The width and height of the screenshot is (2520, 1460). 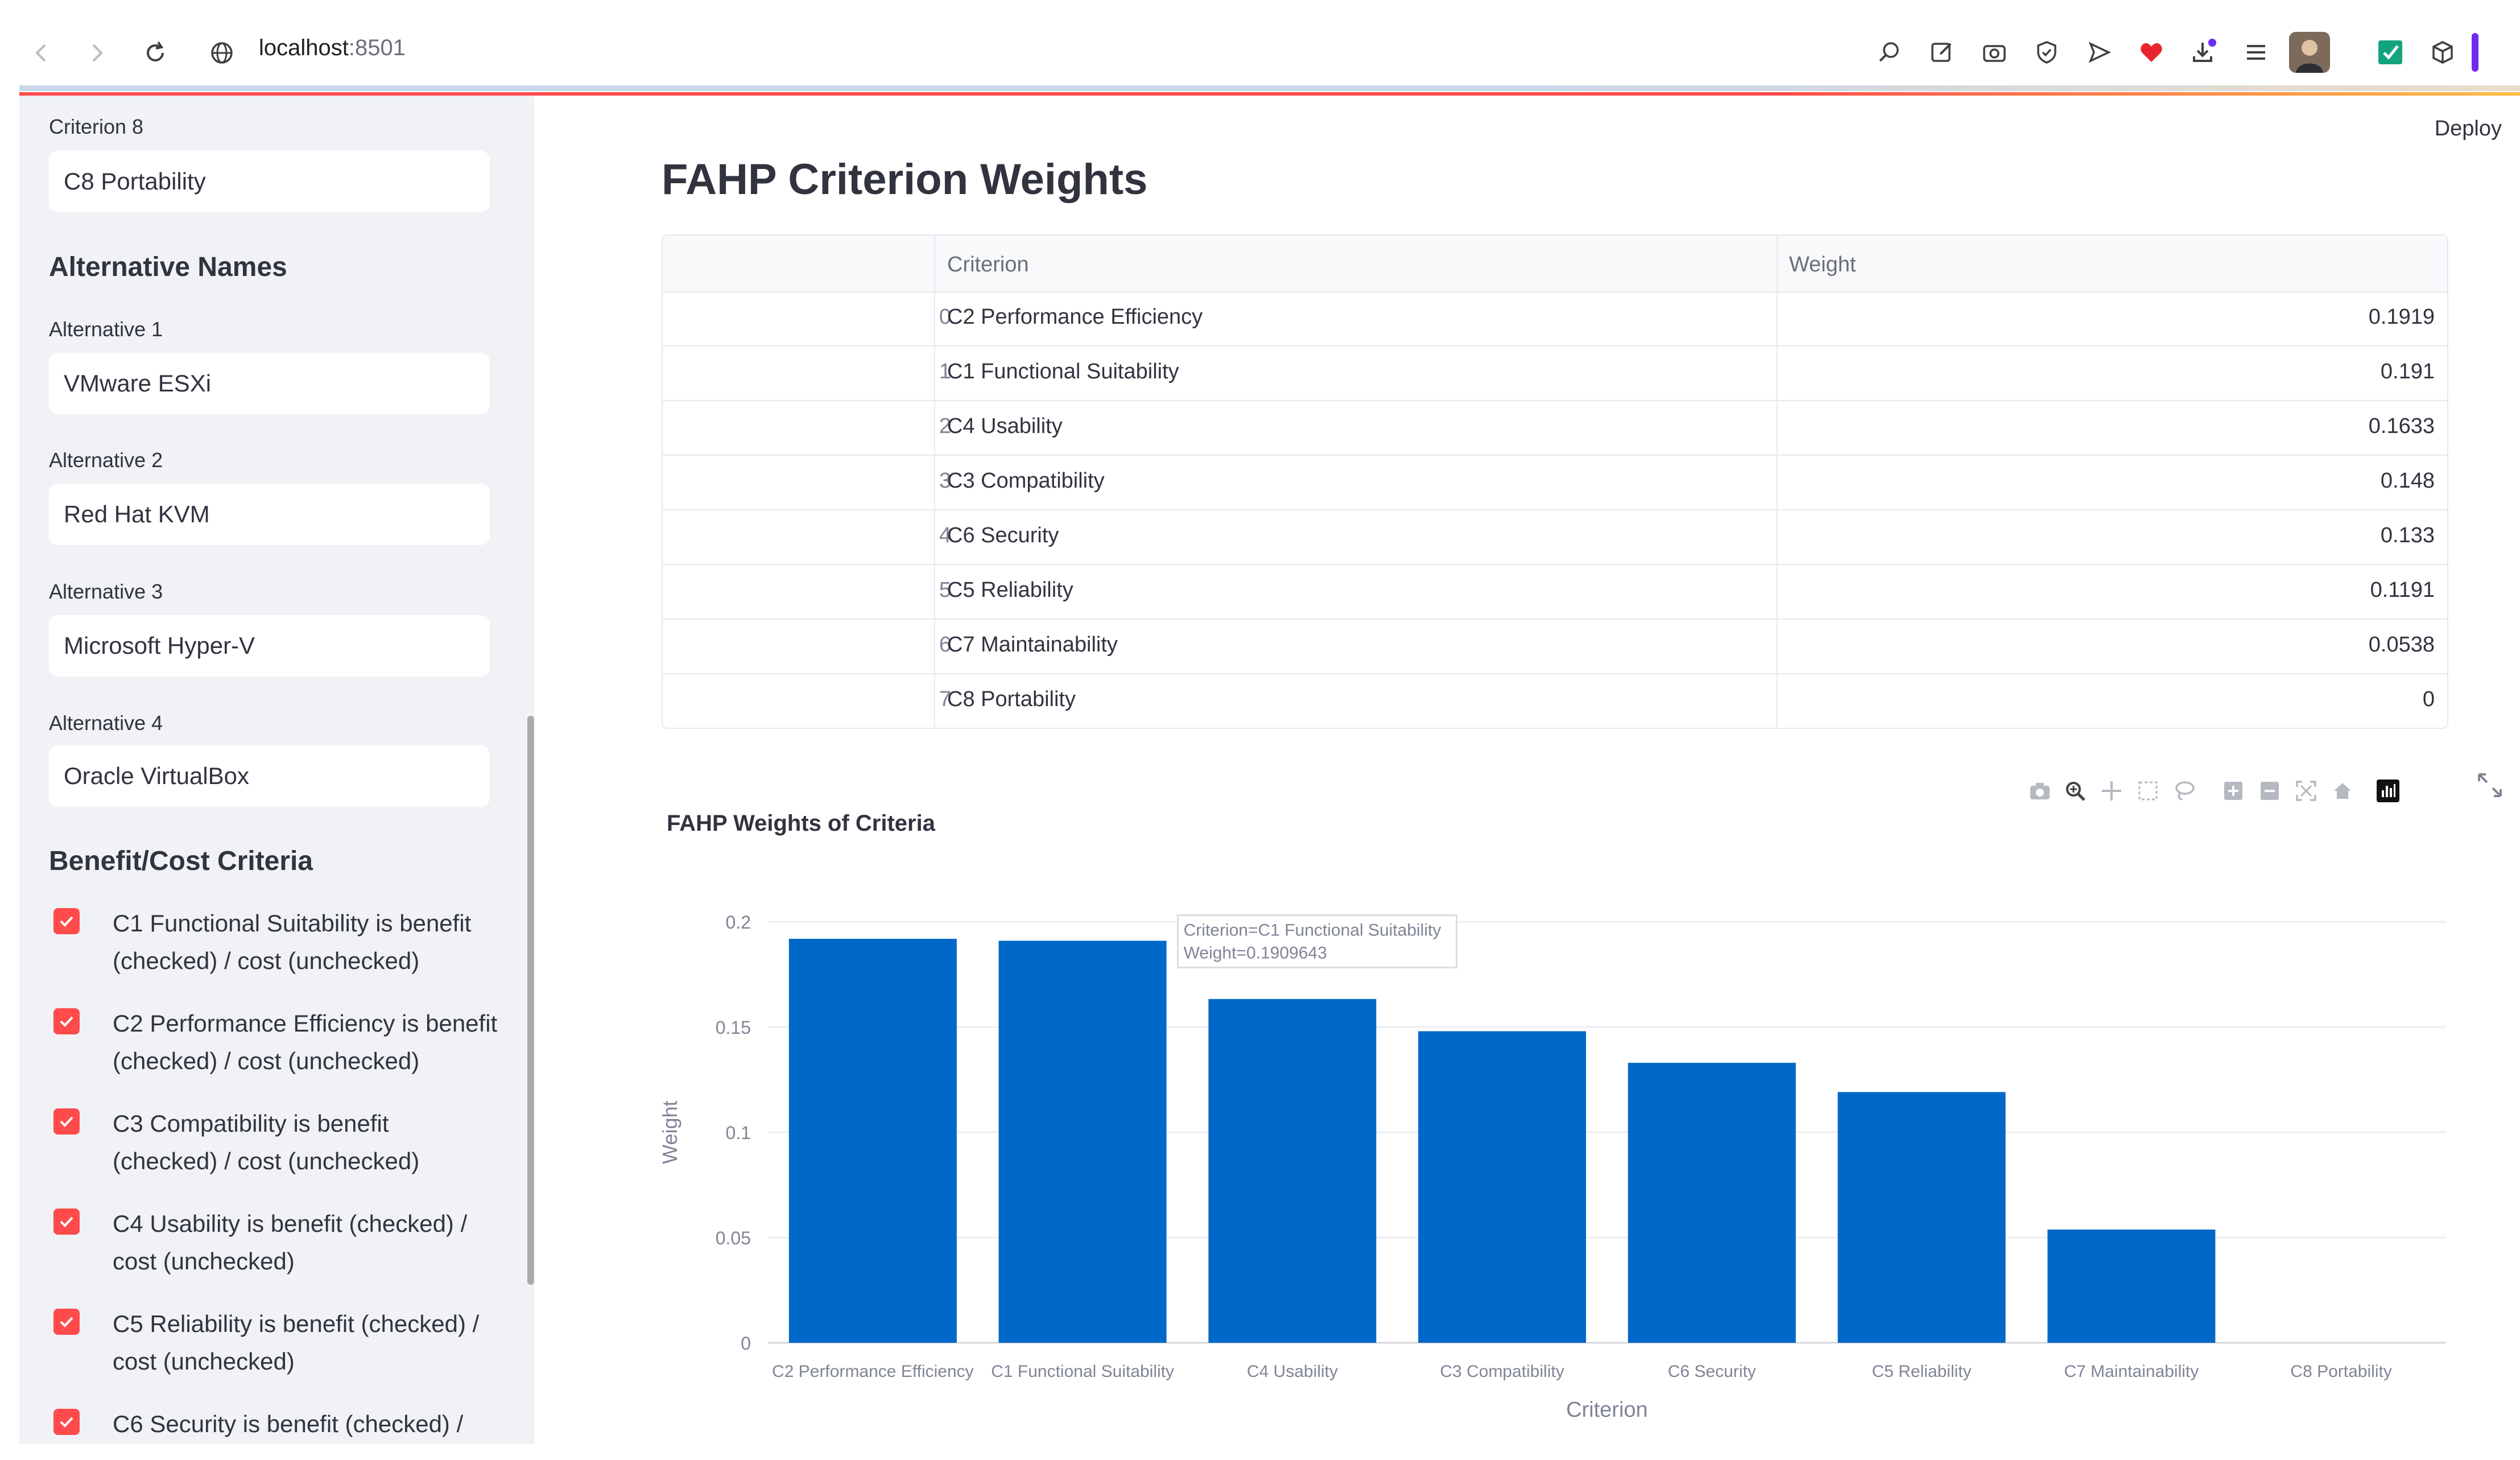 I want to click on box-select-icon, so click(x=2148, y=791).